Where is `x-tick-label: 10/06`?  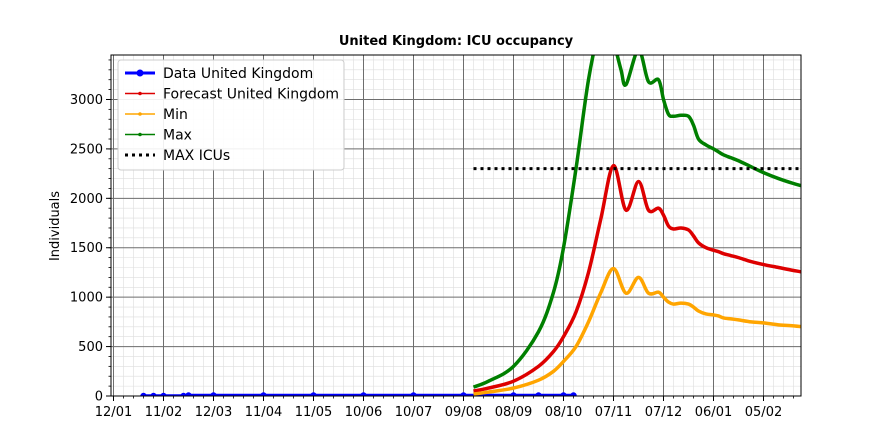
x-tick-label: 10/06 is located at coordinates (363, 412).